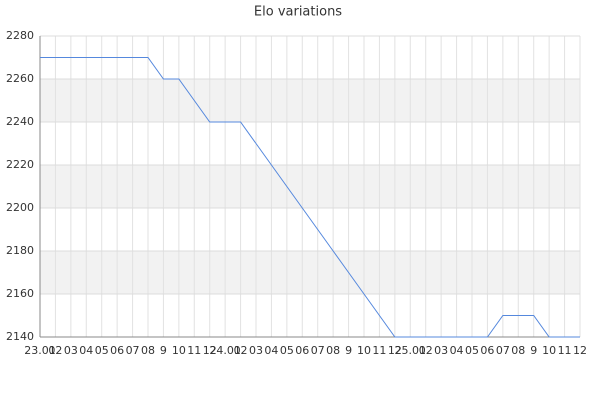  Describe the element at coordinates (40, 350) in the screenshot. I see `x-tick-label: 23.01` at that location.